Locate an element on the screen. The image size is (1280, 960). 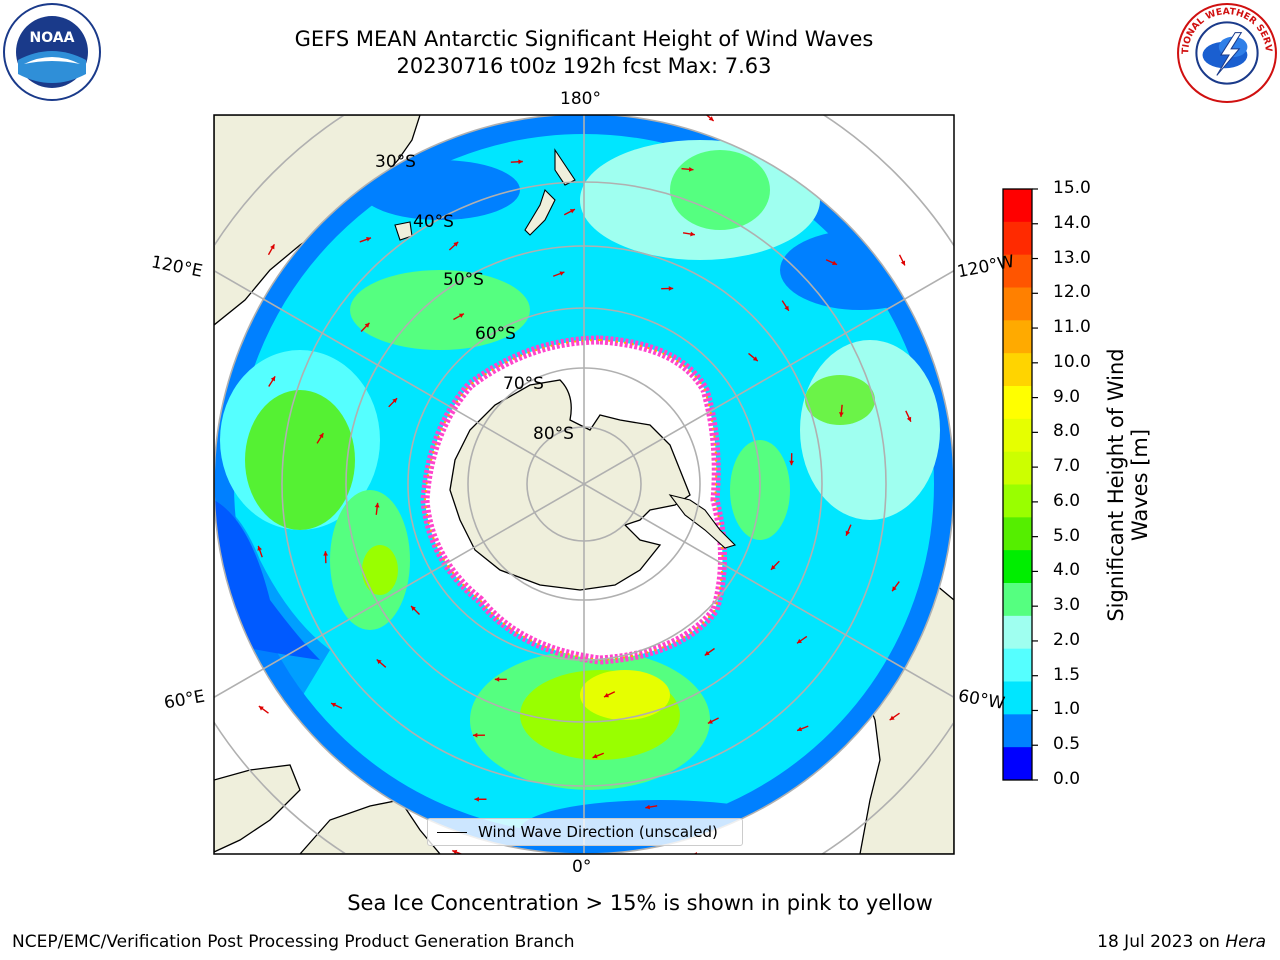
chart-subtitle: 20230716 t00z 192h fcst Max: 7.63 is located at coordinates (584, 66).